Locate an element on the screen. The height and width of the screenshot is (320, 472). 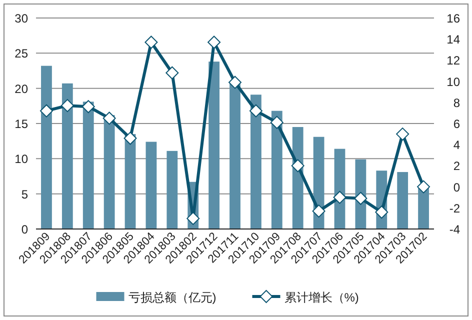
y-tick-label: 10 is located at coordinates (21, 159).